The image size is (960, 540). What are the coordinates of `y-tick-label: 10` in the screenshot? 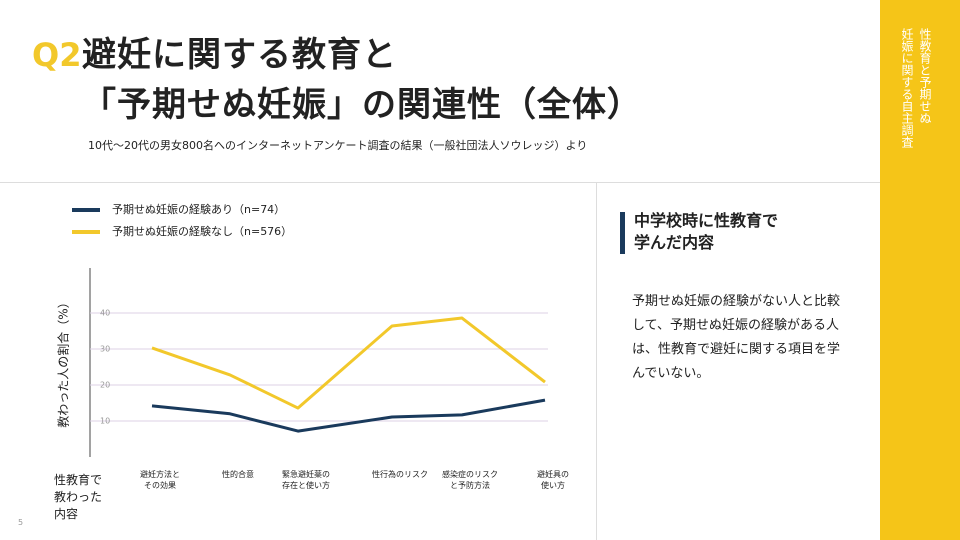 It's located at (105, 421).